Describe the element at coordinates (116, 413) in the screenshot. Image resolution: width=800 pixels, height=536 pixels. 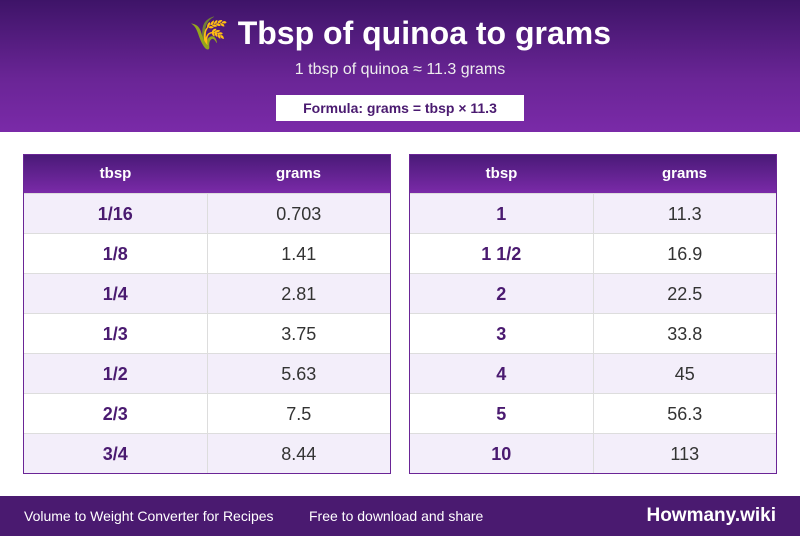
I see `tbsp-cell: 2/3` at that location.